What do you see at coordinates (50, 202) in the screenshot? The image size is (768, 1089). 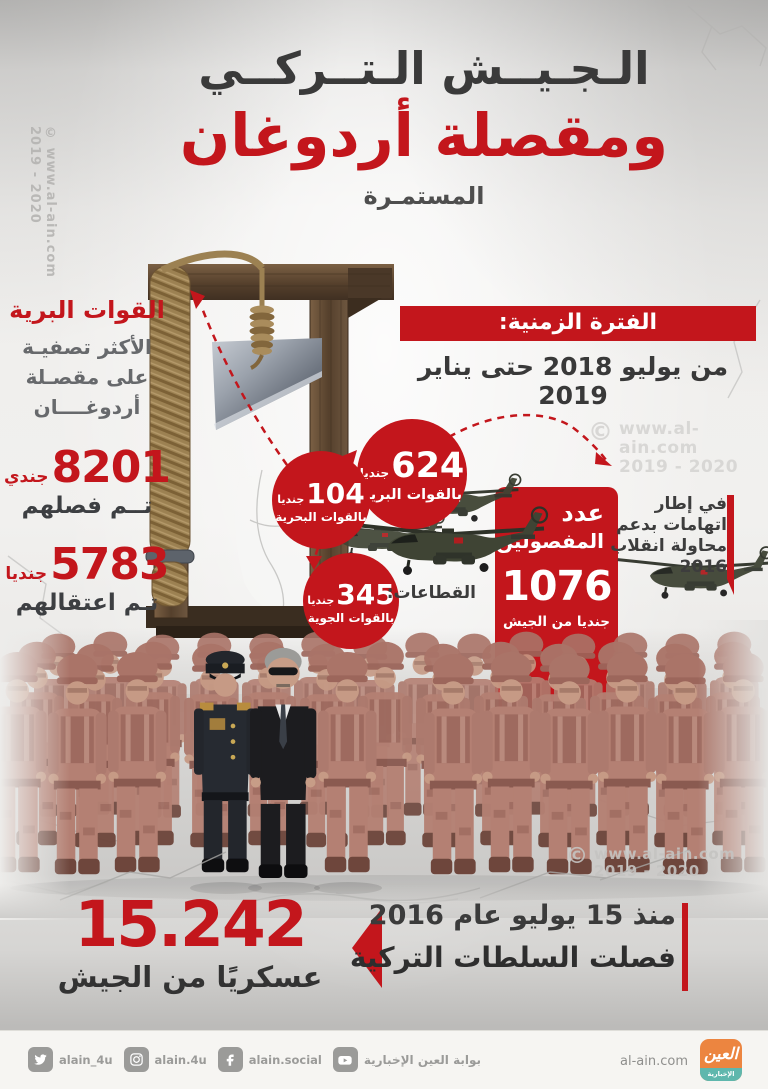 I see `watermark-site: © www.al-ain.com` at bounding box center [50, 202].